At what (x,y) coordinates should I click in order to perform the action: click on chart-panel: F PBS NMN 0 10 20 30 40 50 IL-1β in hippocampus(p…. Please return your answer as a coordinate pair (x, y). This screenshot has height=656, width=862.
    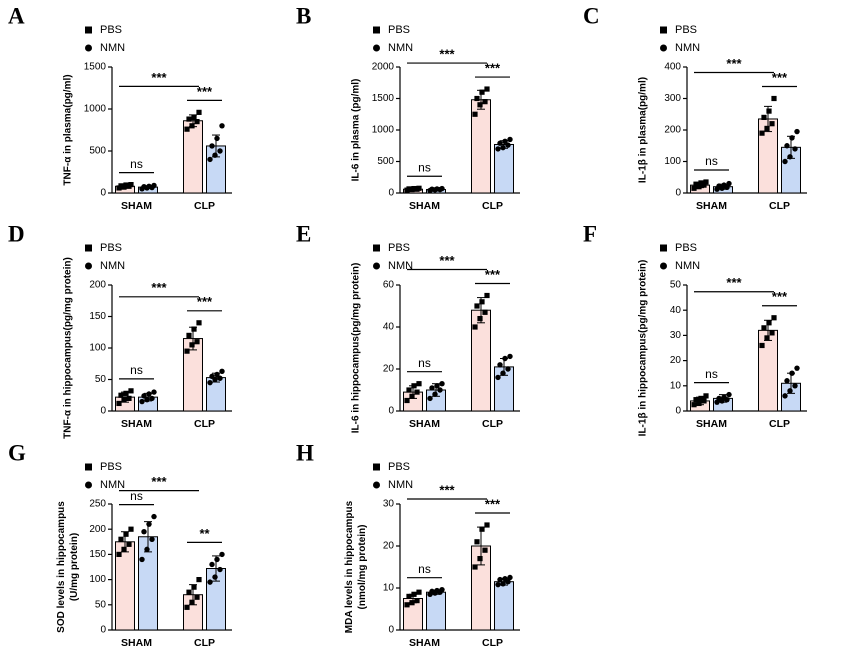
    Looking at the image, I should click on (695, 328).